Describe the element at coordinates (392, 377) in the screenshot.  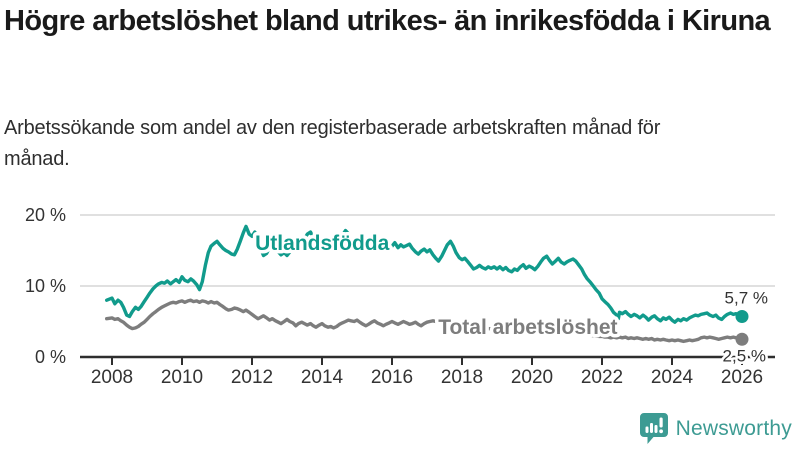
I see `x-tick-label: 2016` at that location.